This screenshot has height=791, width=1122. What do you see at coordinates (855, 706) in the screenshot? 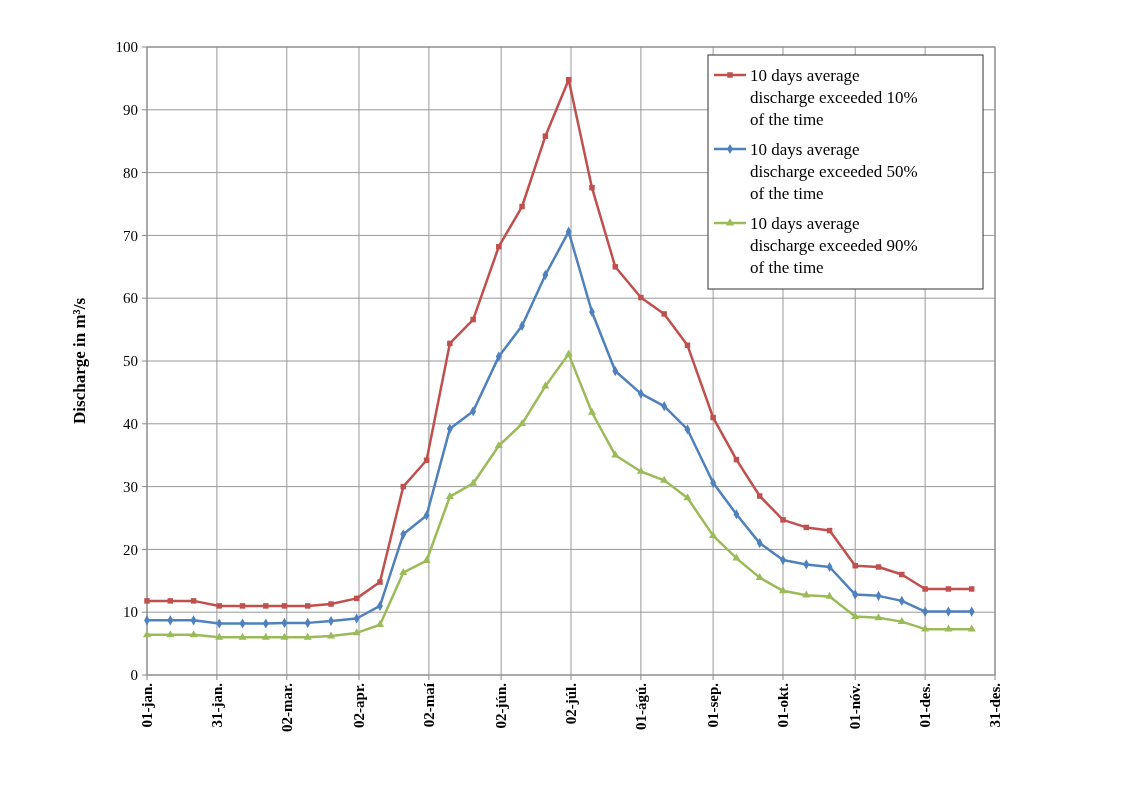
I see `x-tick-label: 01-nóv.` at bounding box center [855, 706].